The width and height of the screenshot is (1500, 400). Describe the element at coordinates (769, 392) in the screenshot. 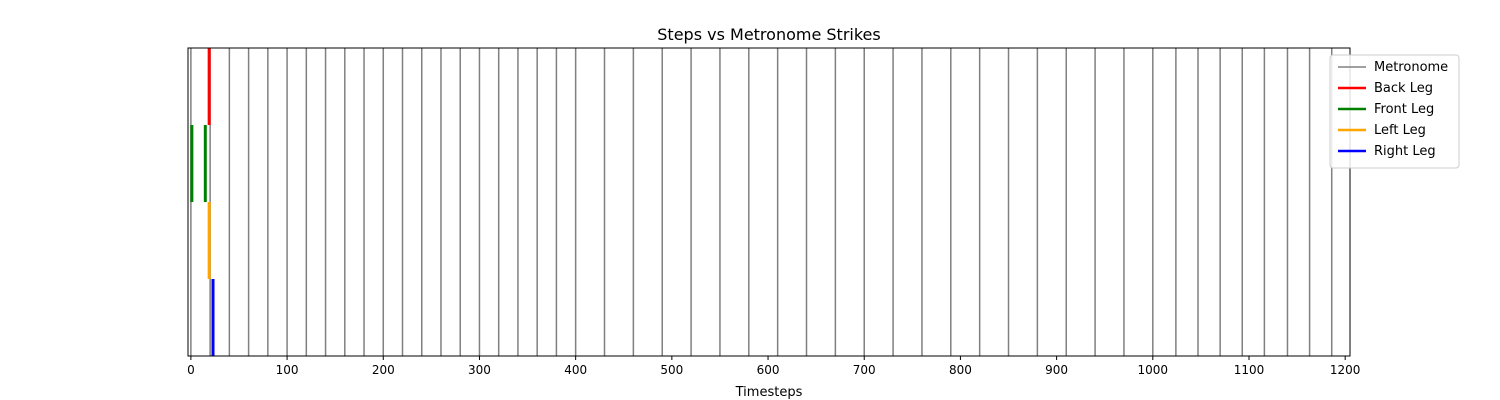

I see `x-axis-label: Timesteps` at that location.